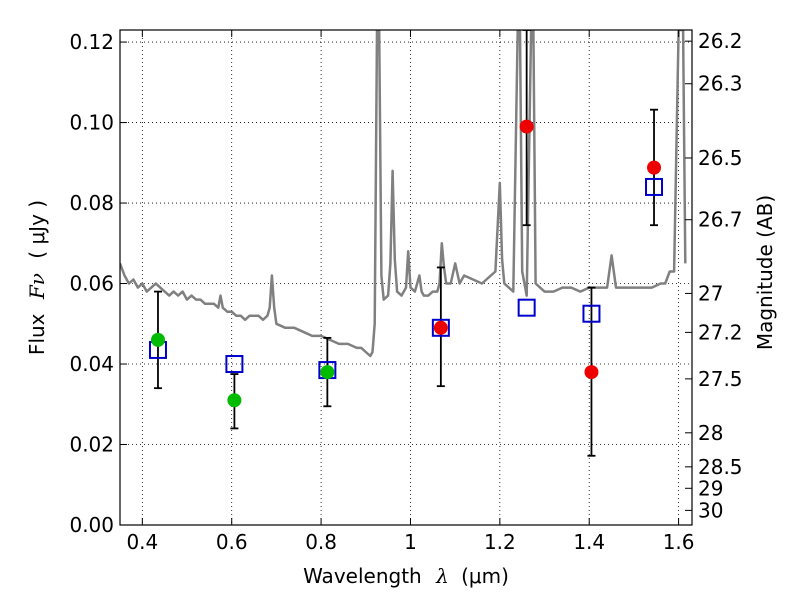 This screenshot has width=800, height=600. What do you see at coordinates (91, 284) in the screenshot?
I see `y-tick-label: 0.06` at bounding box center [91, 284].